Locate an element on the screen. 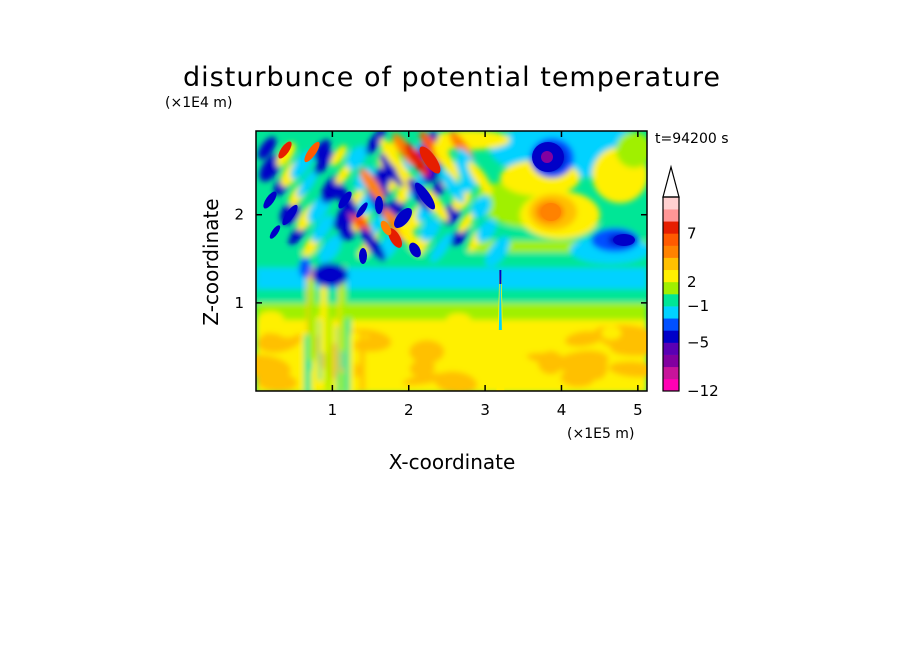 The image size is (904, 654). spike-plume is located at coordinates (500, 330).